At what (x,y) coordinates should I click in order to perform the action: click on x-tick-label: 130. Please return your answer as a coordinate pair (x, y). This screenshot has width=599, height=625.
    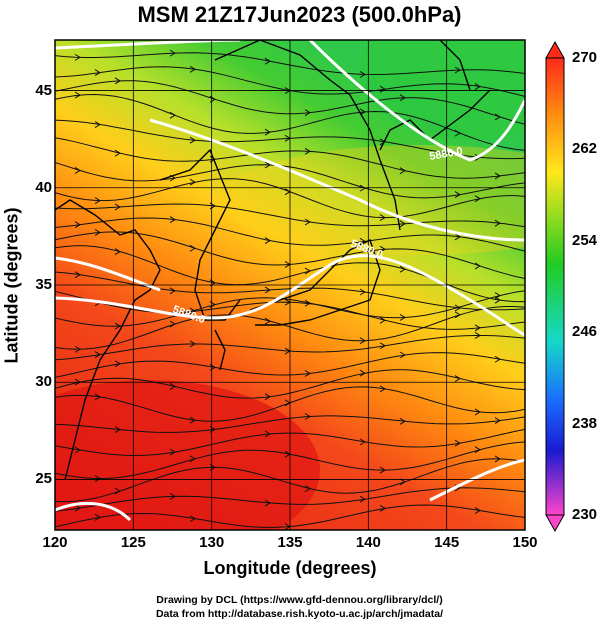
    Looking at the image, I should click on (212, 542).